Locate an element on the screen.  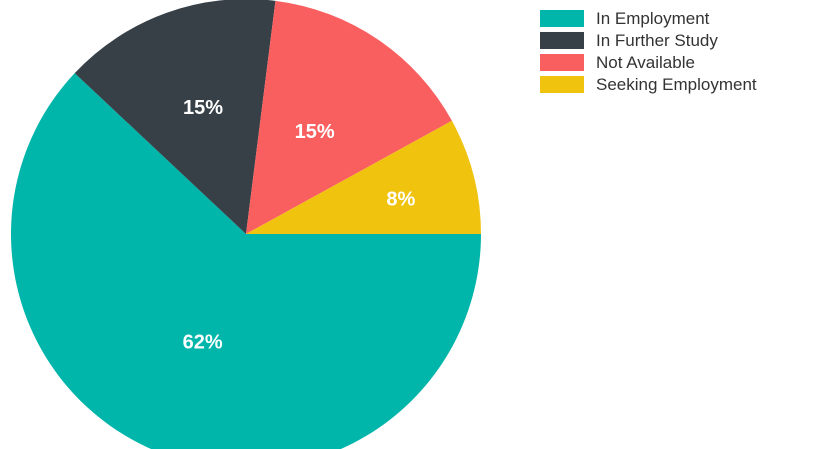
slice-label-in-employment: 62% is located at coordinates (203, 342).